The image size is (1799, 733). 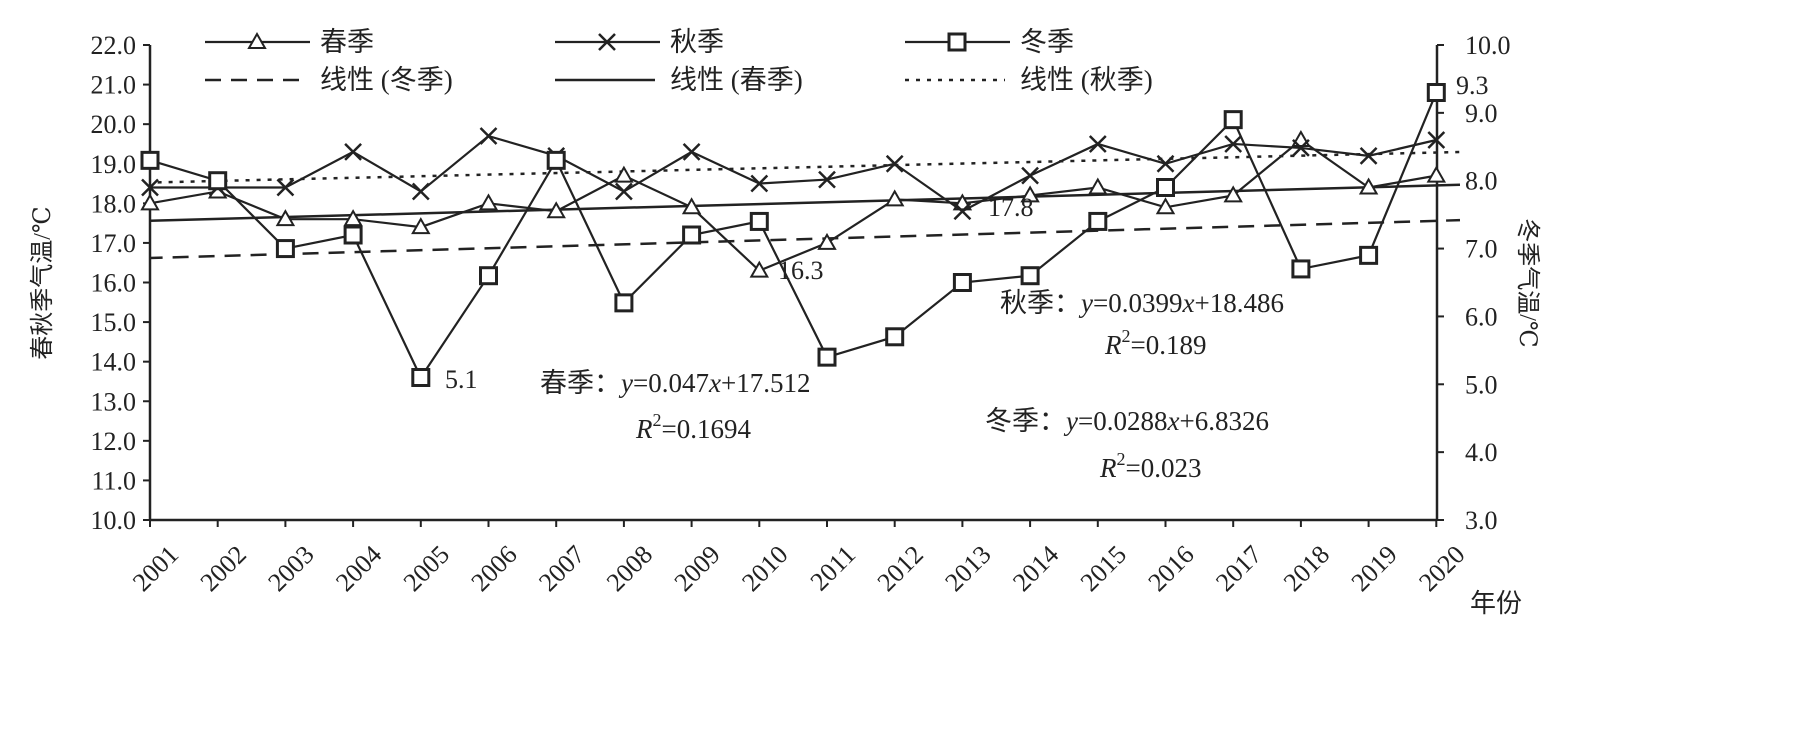 What do you see at coordinates (1011, 207) in the screenshot?
I see `point-label-autumn-2013: 17.8` at bounding box center [1011, 207].